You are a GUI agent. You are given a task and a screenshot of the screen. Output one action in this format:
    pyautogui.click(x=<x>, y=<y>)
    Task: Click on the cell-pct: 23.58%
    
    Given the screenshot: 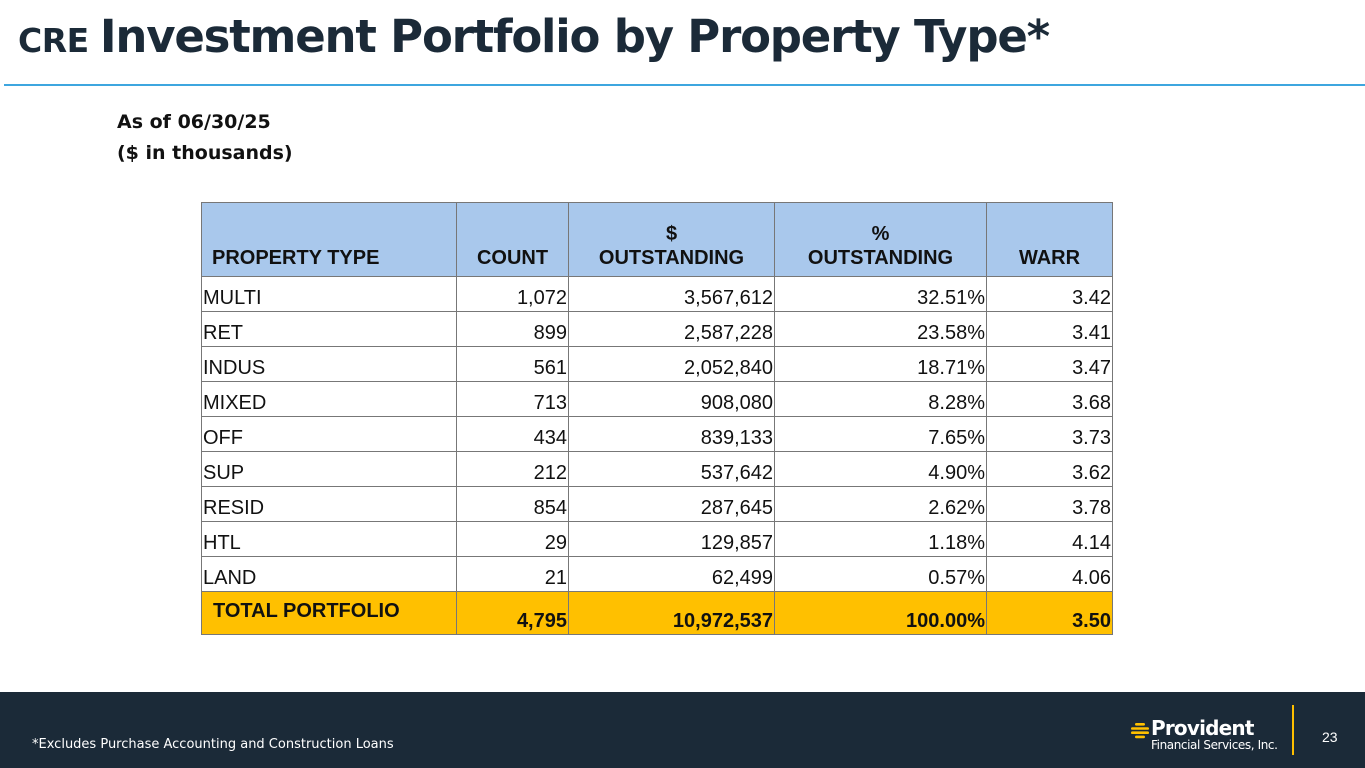 What is the action you would take?
    pyautogui.click(x=880, y=329)
    